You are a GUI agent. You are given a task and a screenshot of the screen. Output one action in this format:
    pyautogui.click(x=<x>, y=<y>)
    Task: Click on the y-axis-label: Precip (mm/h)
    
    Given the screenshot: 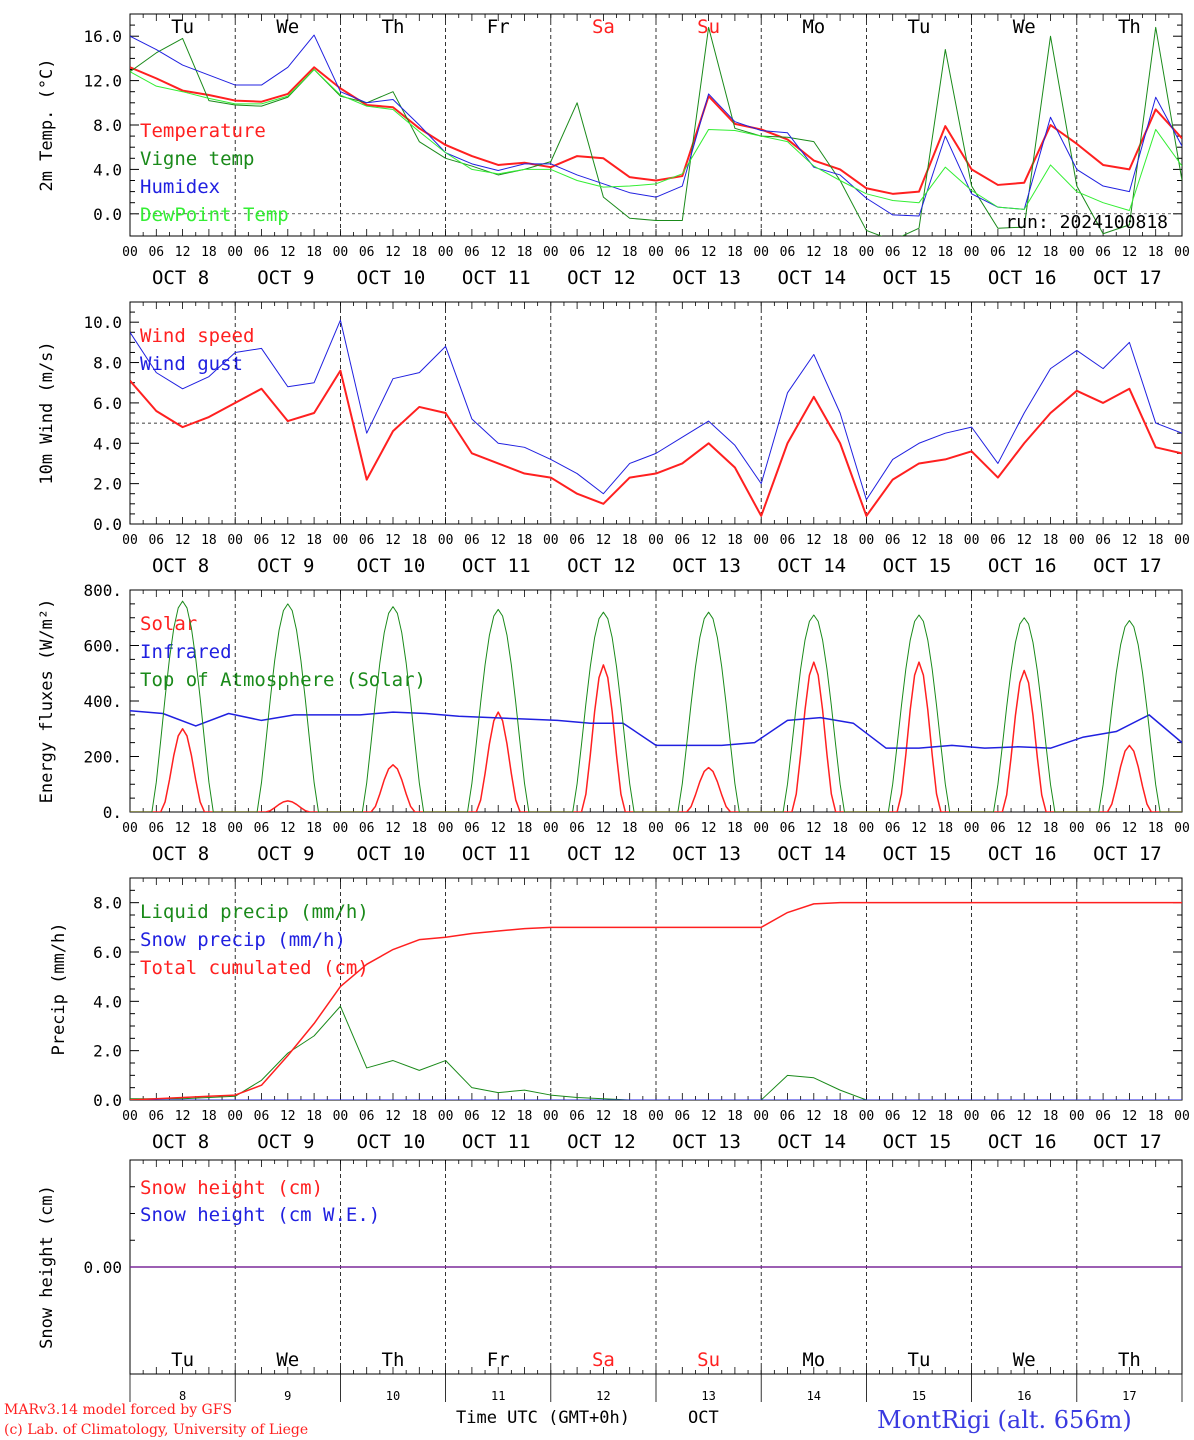 What is the action you would take?
    pyautogui.click(x=59, y=988)
    